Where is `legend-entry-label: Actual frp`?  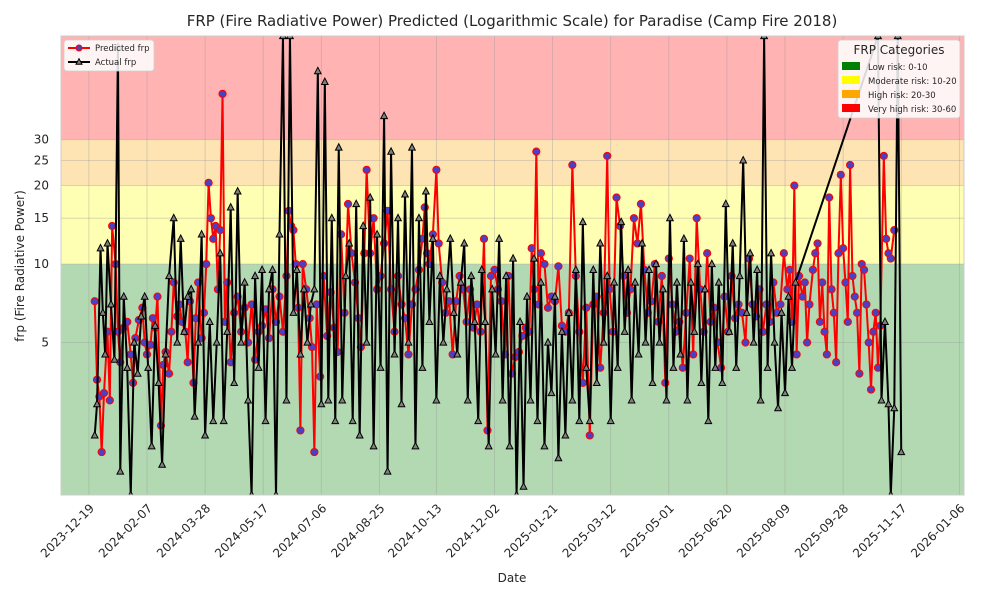 legend-entry-label: Actual frp is located at coordinates (115, 63).